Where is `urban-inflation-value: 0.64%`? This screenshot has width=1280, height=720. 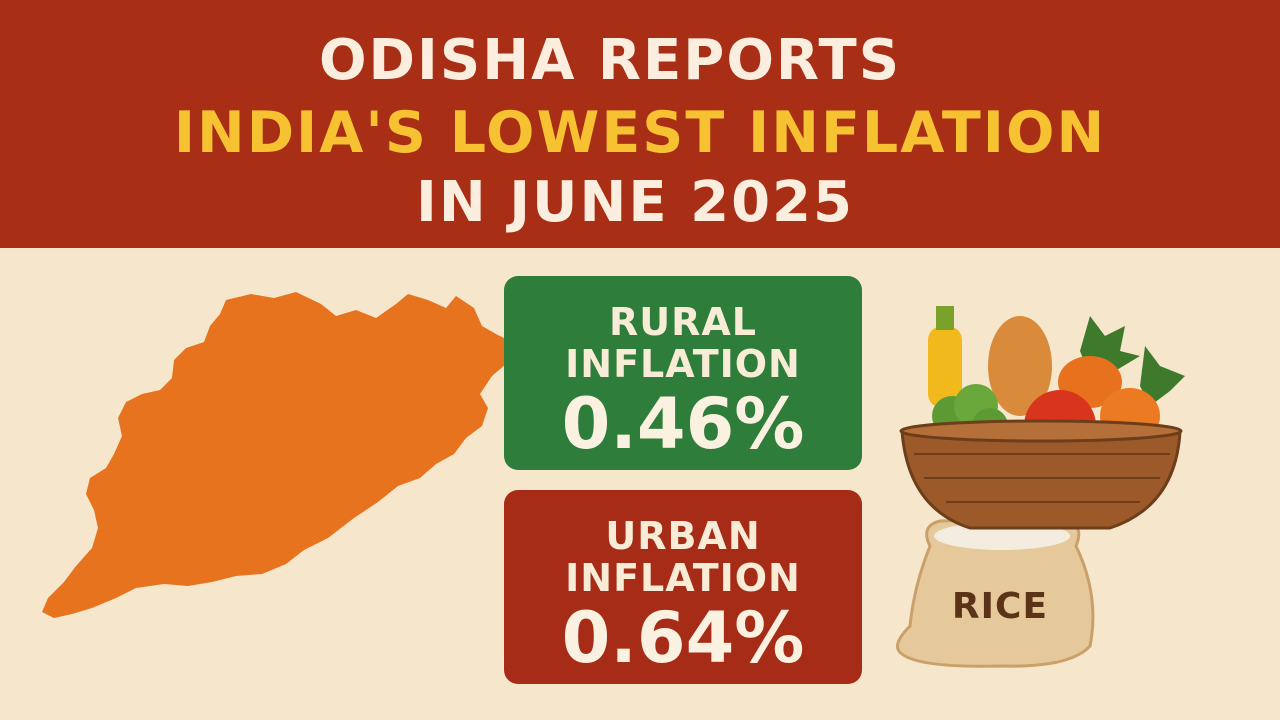
urban-inflation-value: 0.64% is located at coordinates (683, 638).